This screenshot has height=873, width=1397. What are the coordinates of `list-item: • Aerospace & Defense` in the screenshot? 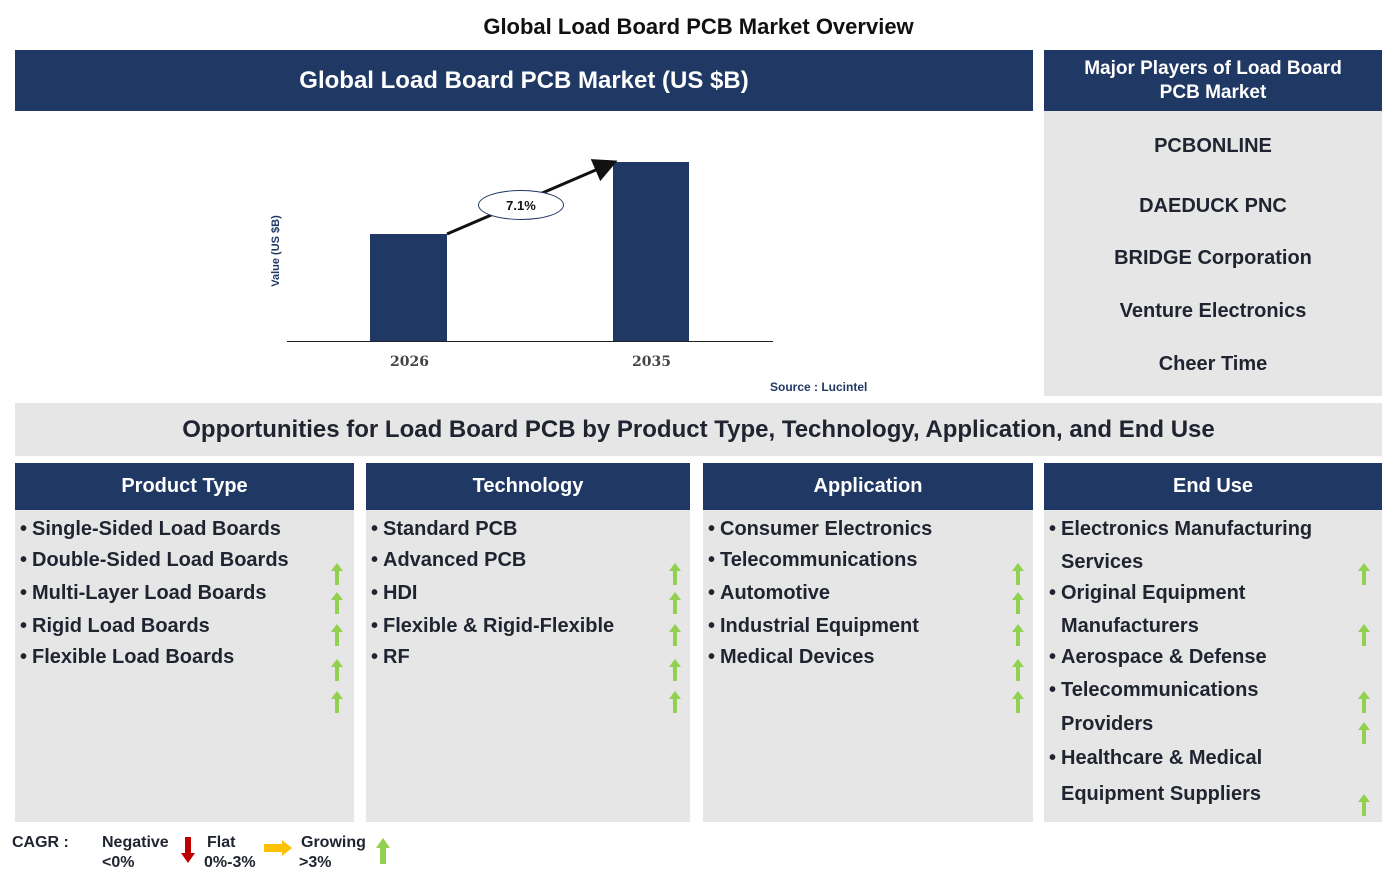 It's located at (1158, 657).